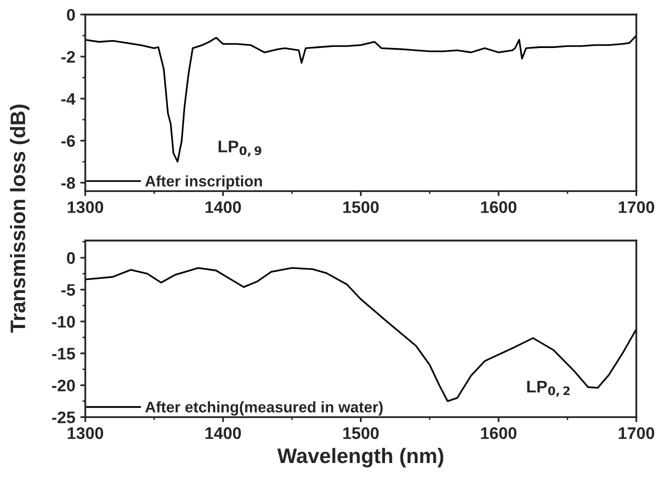 This screenshot has height=485, width=656. Describe the element at coordinates (20, 218) in the screenshot. I see `y-axis-title: Transmission loss (dB)` at that location.